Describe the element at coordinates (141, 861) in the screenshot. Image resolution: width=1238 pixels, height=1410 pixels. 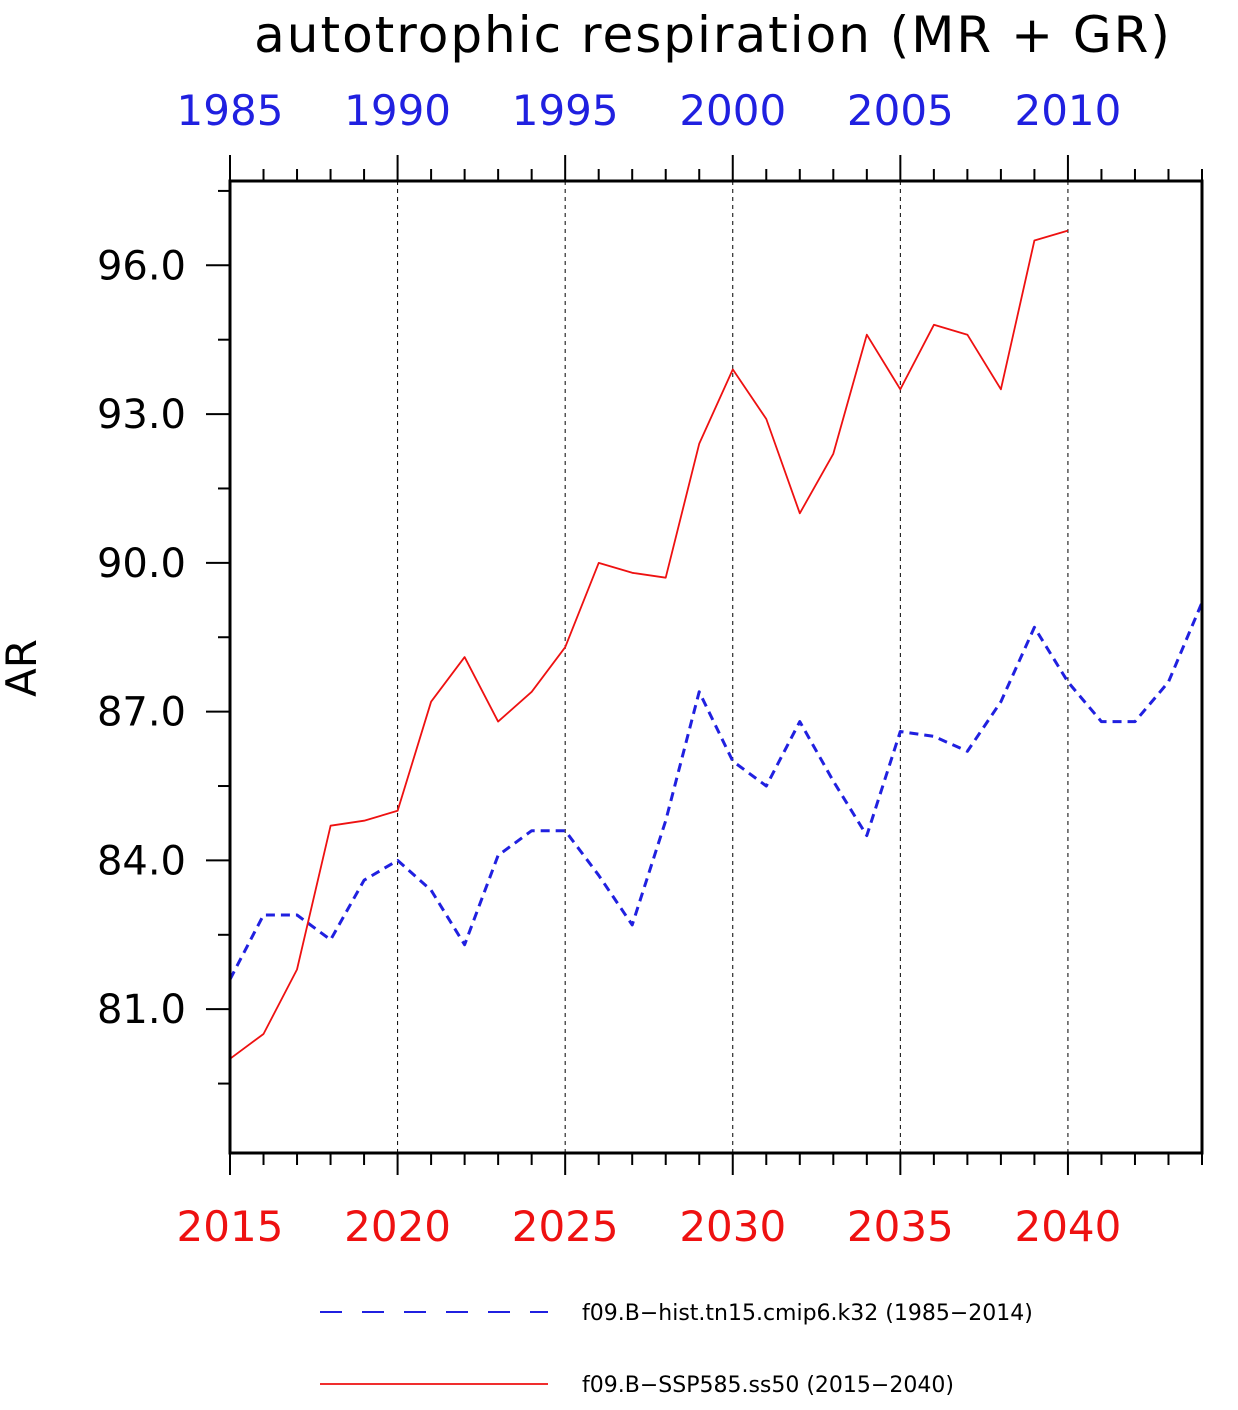
I see `y-tick-label: 84.0` at that location.